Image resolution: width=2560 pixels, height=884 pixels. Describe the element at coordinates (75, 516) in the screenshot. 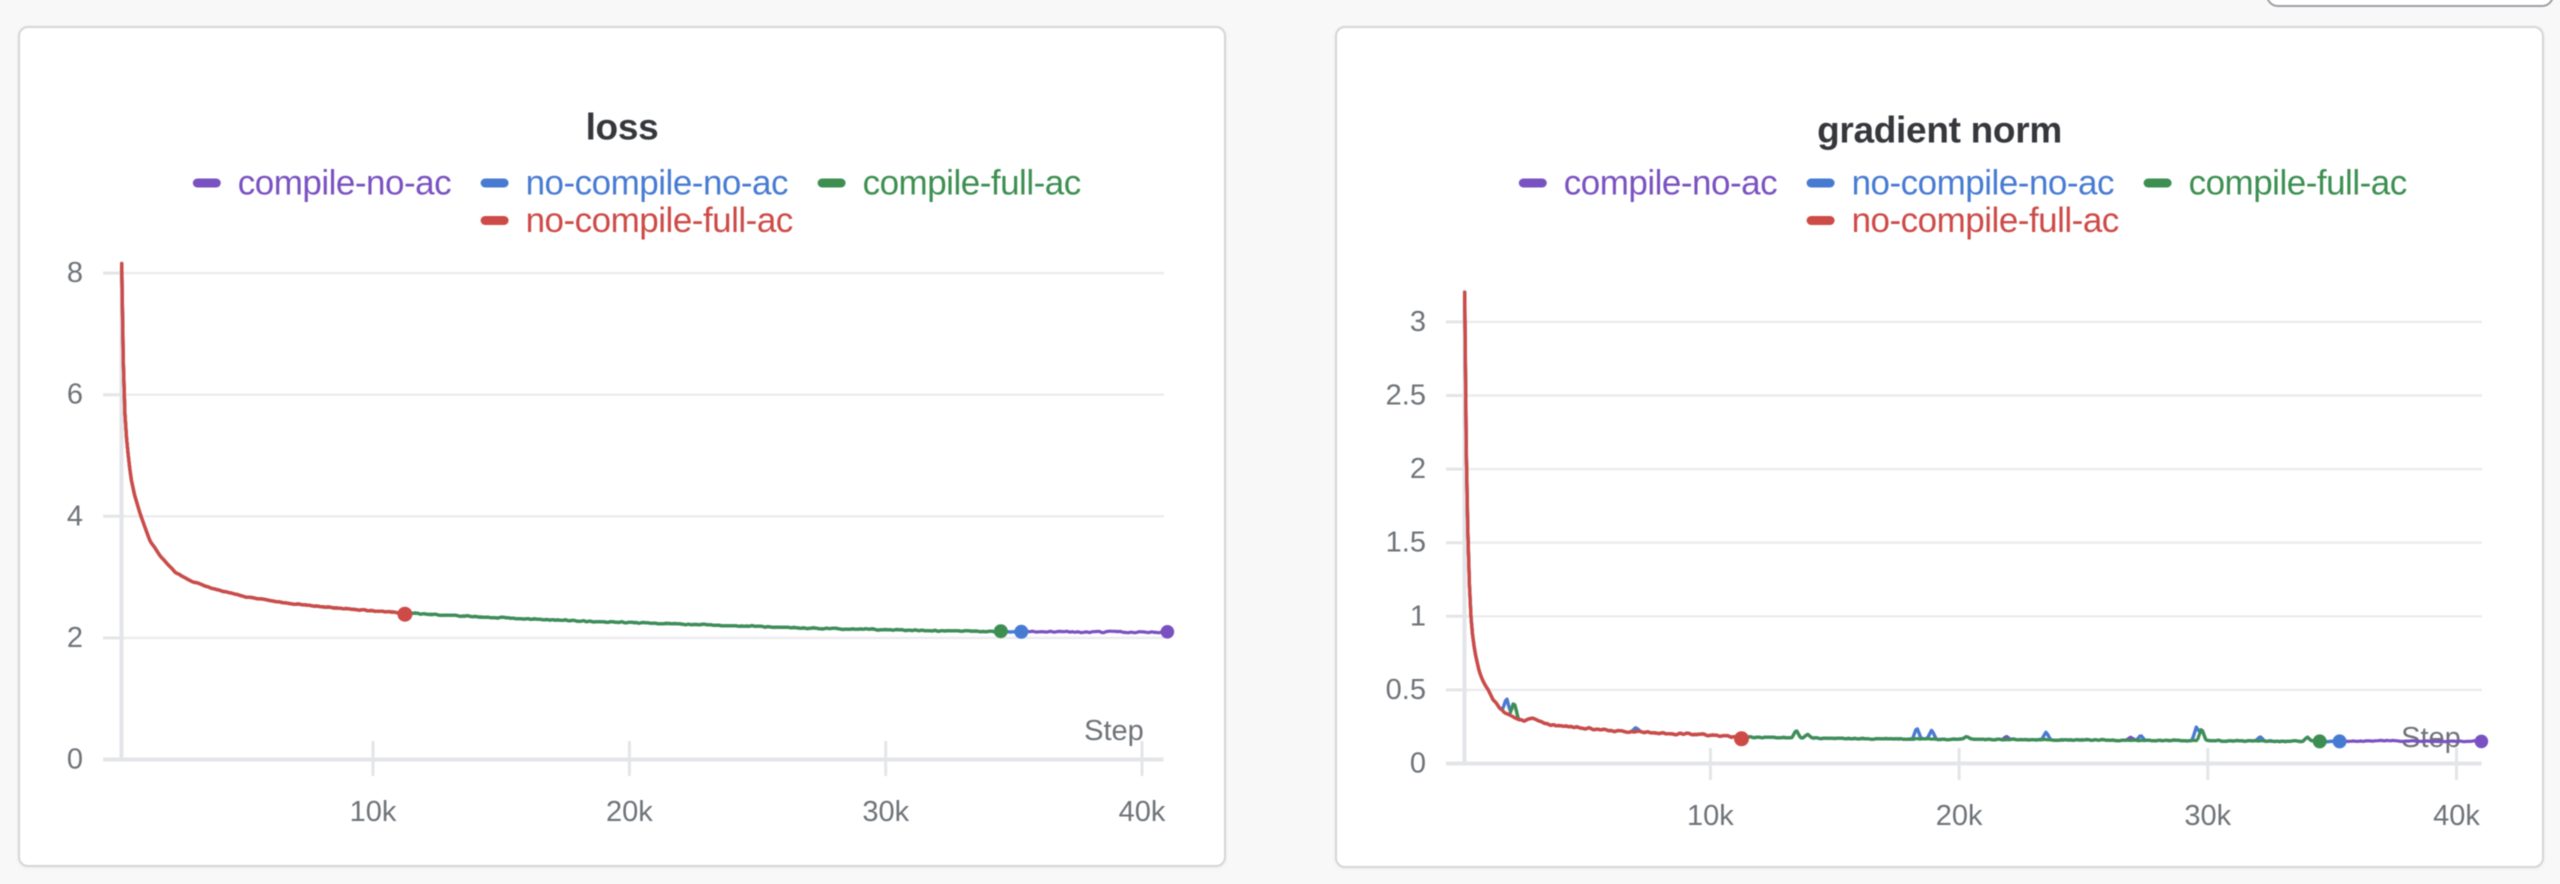

I see `svg-text: 4` at that location.